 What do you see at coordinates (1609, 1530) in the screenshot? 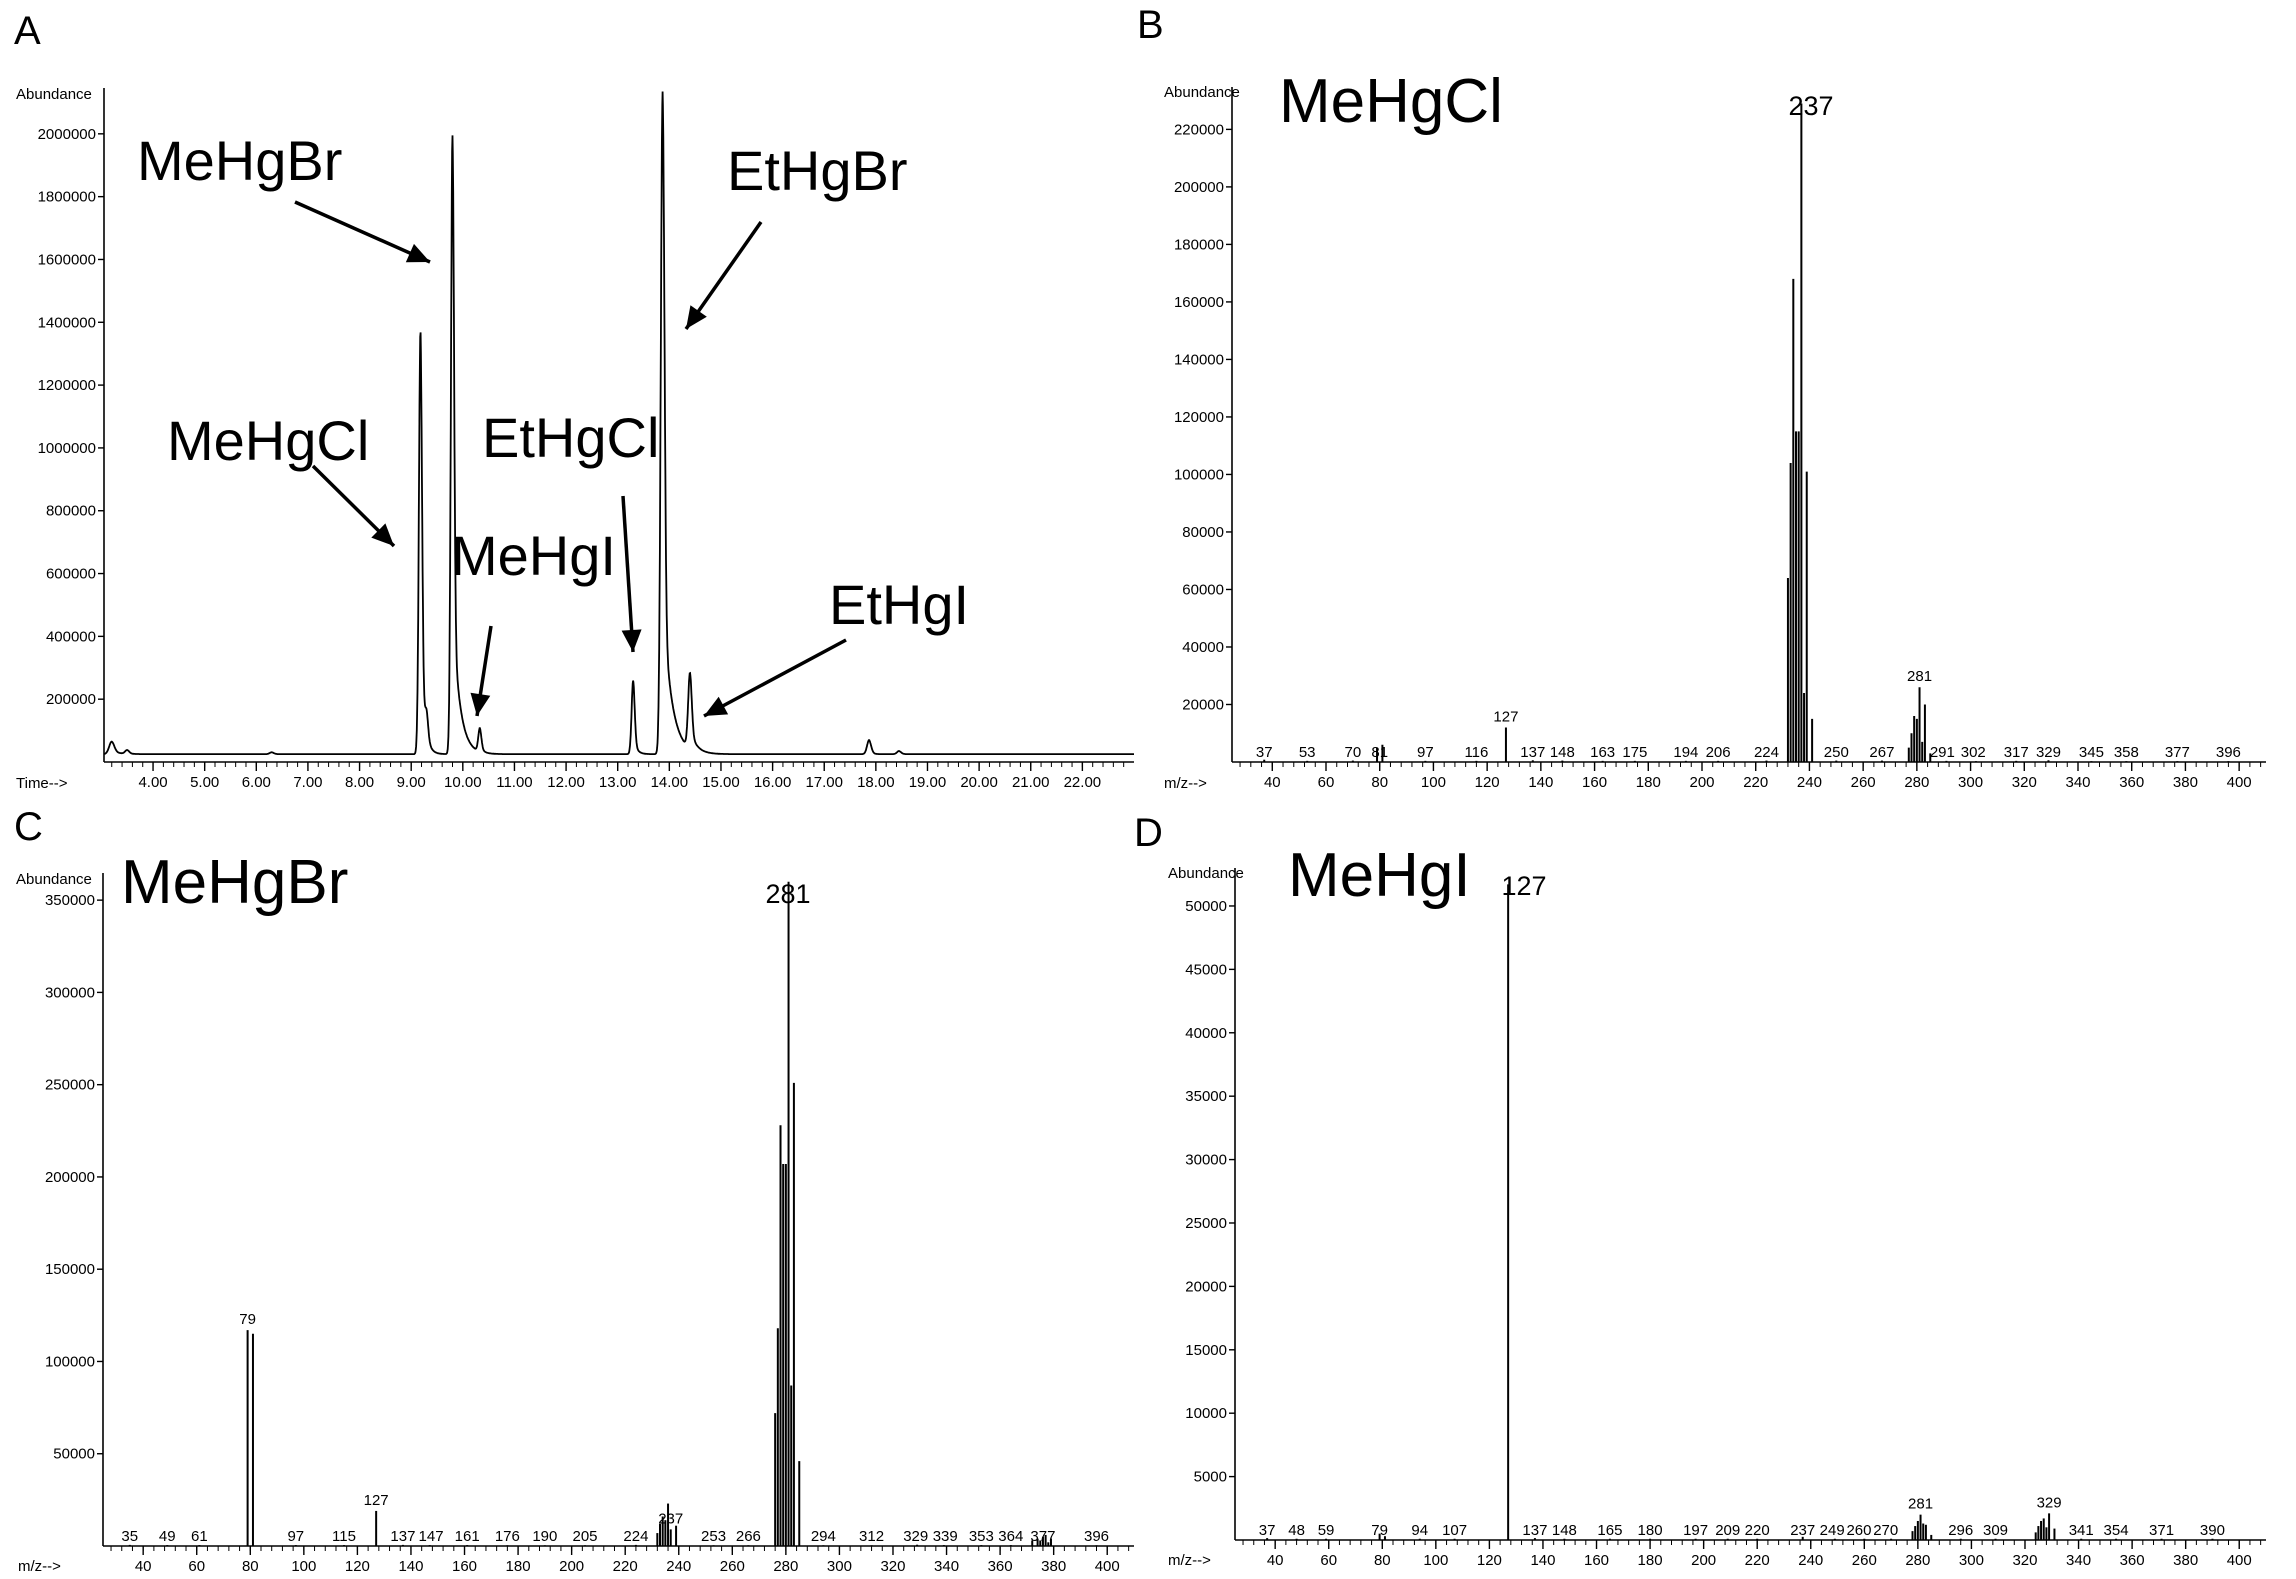
I see `peak-label: 165` at bounding box center [1609, 1530].